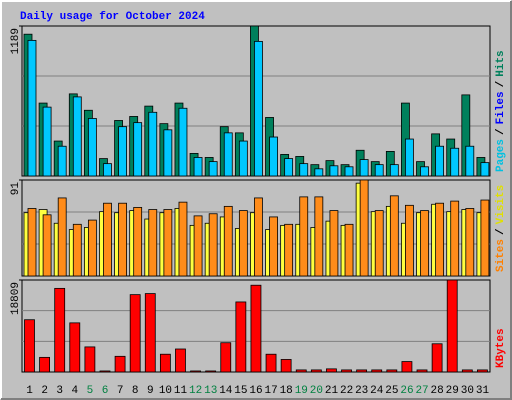 The image size is (512, 400). I want to click on legend-entry: Visits, so click(501, 205).